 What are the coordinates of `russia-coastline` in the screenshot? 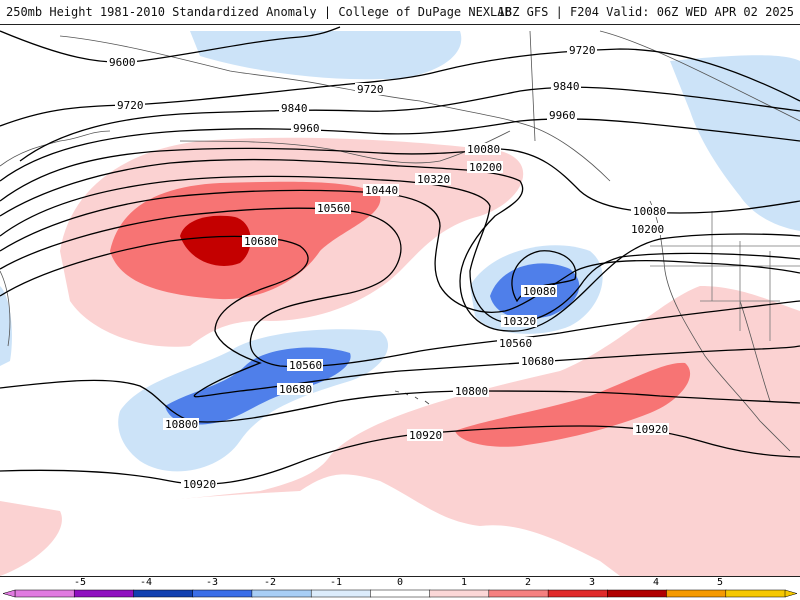 It's located at (55, 148).